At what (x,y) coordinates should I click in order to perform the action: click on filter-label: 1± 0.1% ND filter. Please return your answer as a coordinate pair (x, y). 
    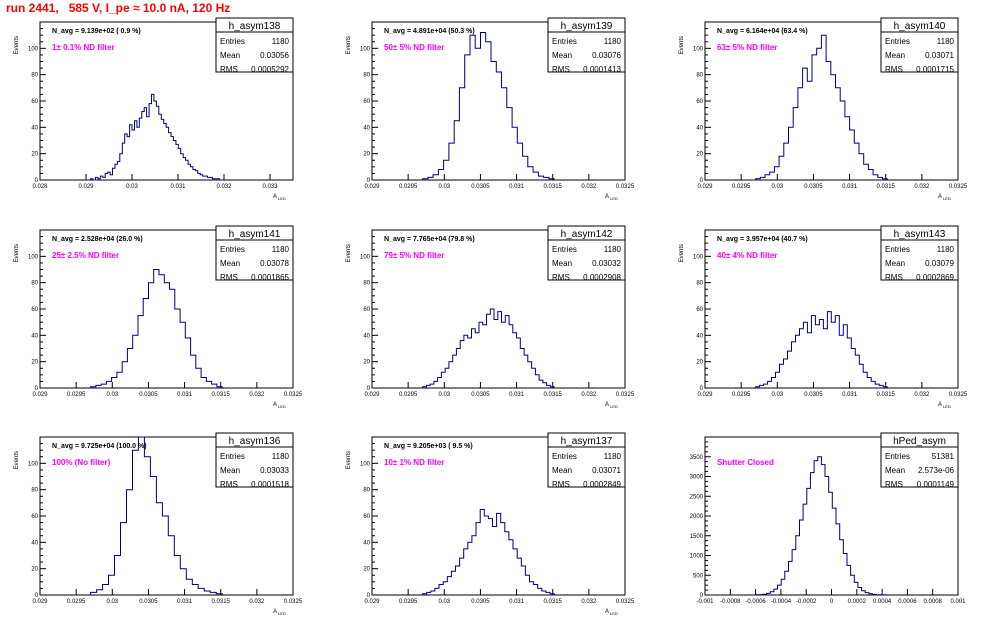
    Looking at the image, I should click on (83, 47).